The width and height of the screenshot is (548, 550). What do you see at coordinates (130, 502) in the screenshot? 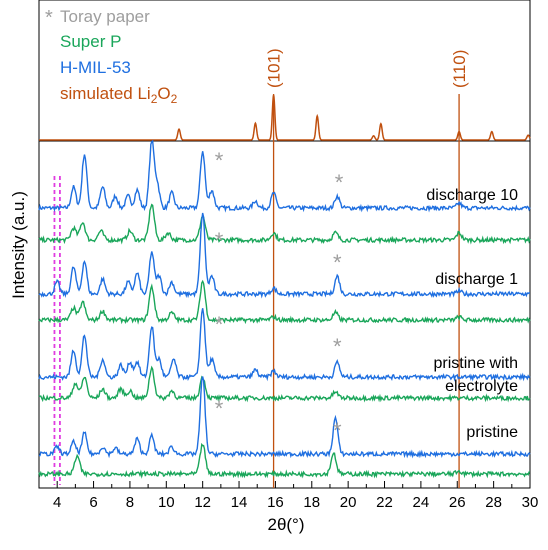
I see `x-tick-label: 8` at bounding box center [130, 502].